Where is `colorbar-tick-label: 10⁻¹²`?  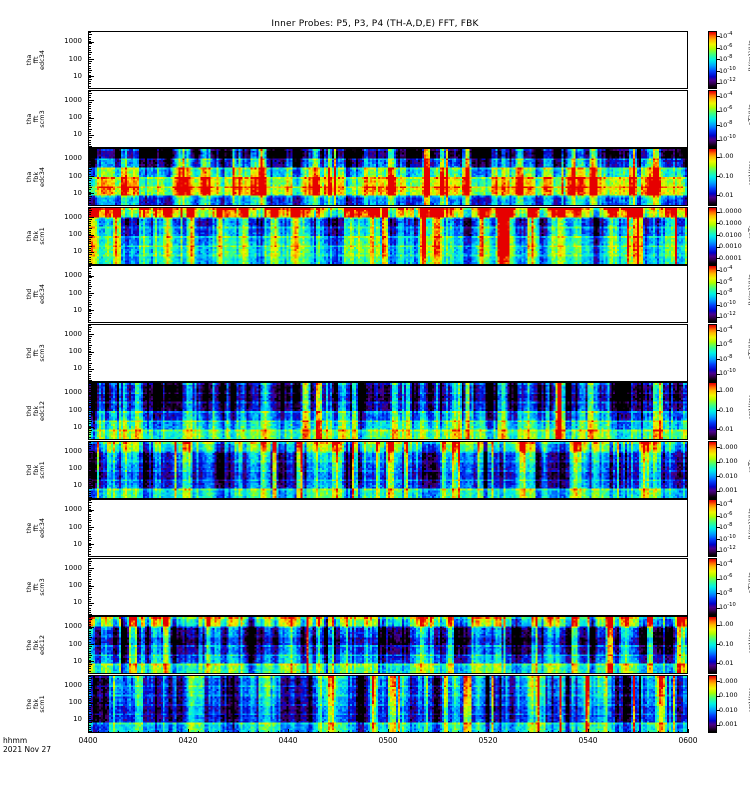
colorbar-tick-label: 10⁻¹² is located at coordinates (727, 316).